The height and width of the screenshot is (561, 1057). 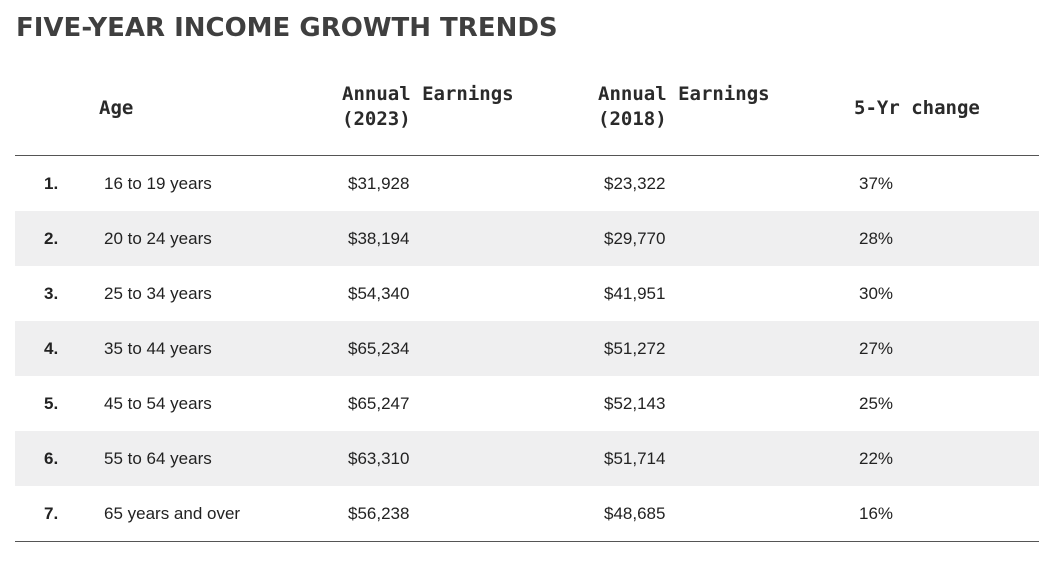 What do you see at coordinates (876, 403) in the screenshot?
I see `change-cell: 25%` at bounding box center [876, 403].